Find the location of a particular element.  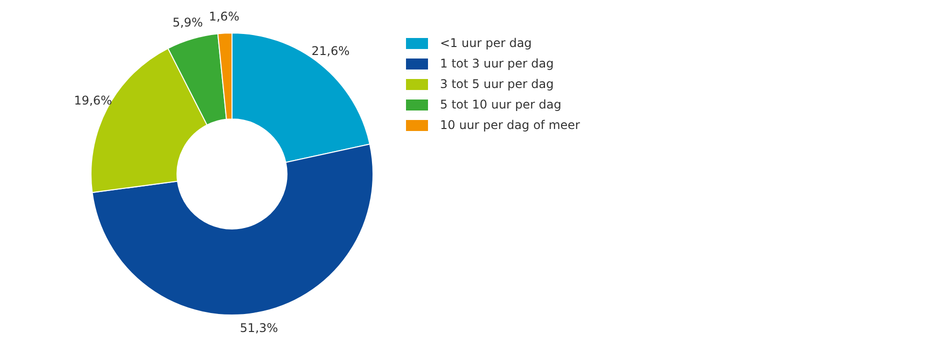

legend-label: 1 tot 3 uur per dag is located at coordinates (497, 63).